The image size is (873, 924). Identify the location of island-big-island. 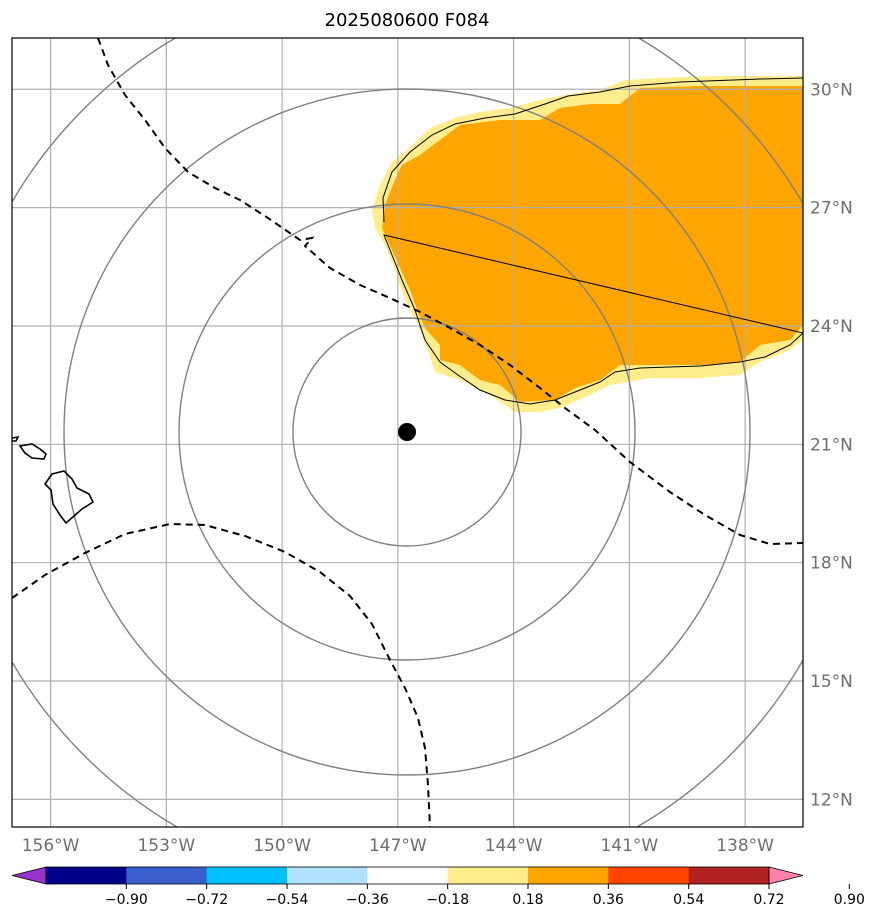
(69, 497).